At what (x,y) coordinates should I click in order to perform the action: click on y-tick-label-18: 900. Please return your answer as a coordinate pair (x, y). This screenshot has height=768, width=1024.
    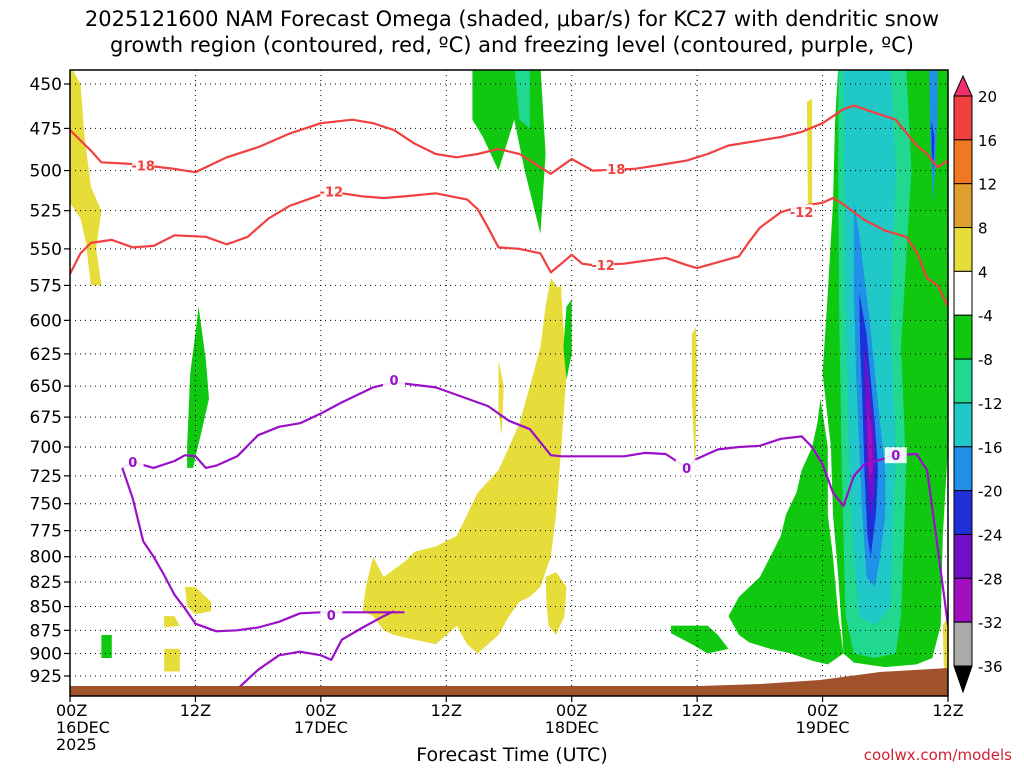
    Looking at the image, I should click on (46, 654).